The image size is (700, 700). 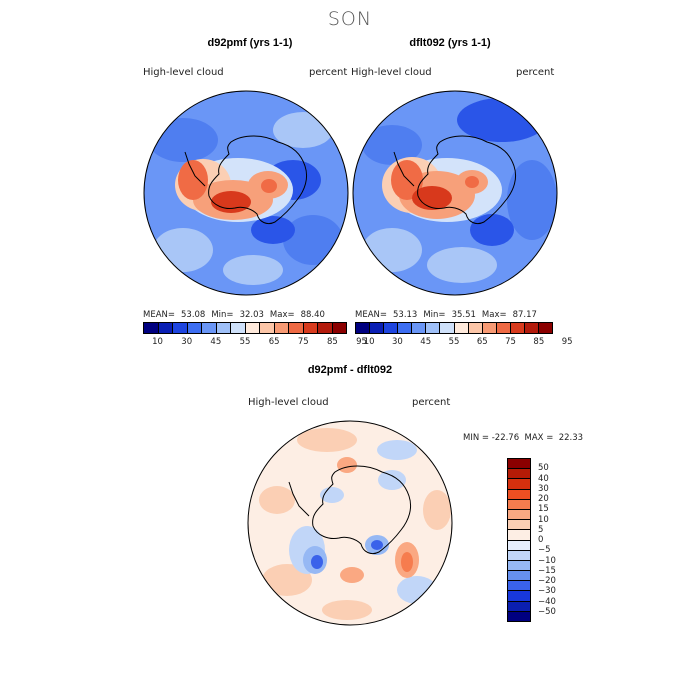 What do you see at coordinates (541, 540) in the screenshot?
I see `colorbar-tick-label: 0` at bounding box center [541, 540].